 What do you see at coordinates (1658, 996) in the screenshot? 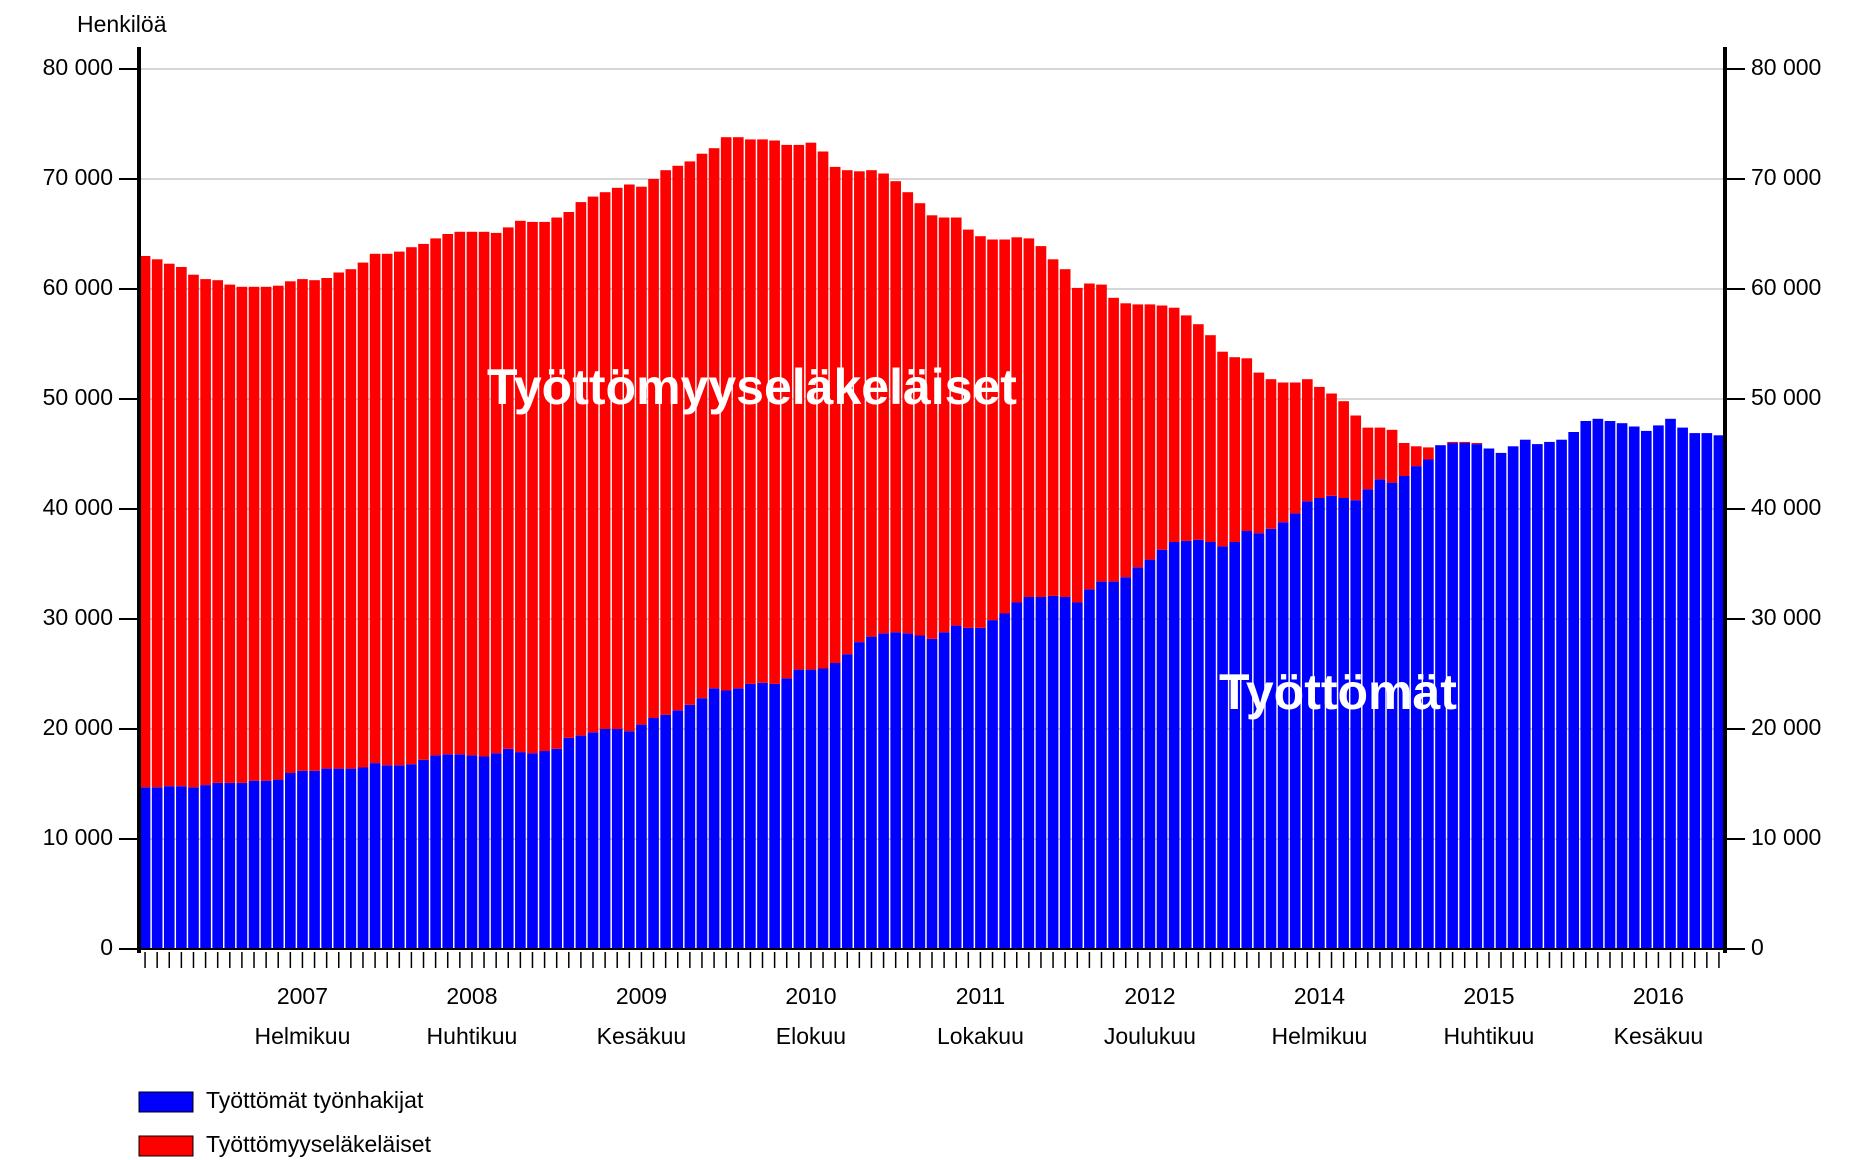
I see `x-tick-label: 2016` at bounding box center [1658, 996].